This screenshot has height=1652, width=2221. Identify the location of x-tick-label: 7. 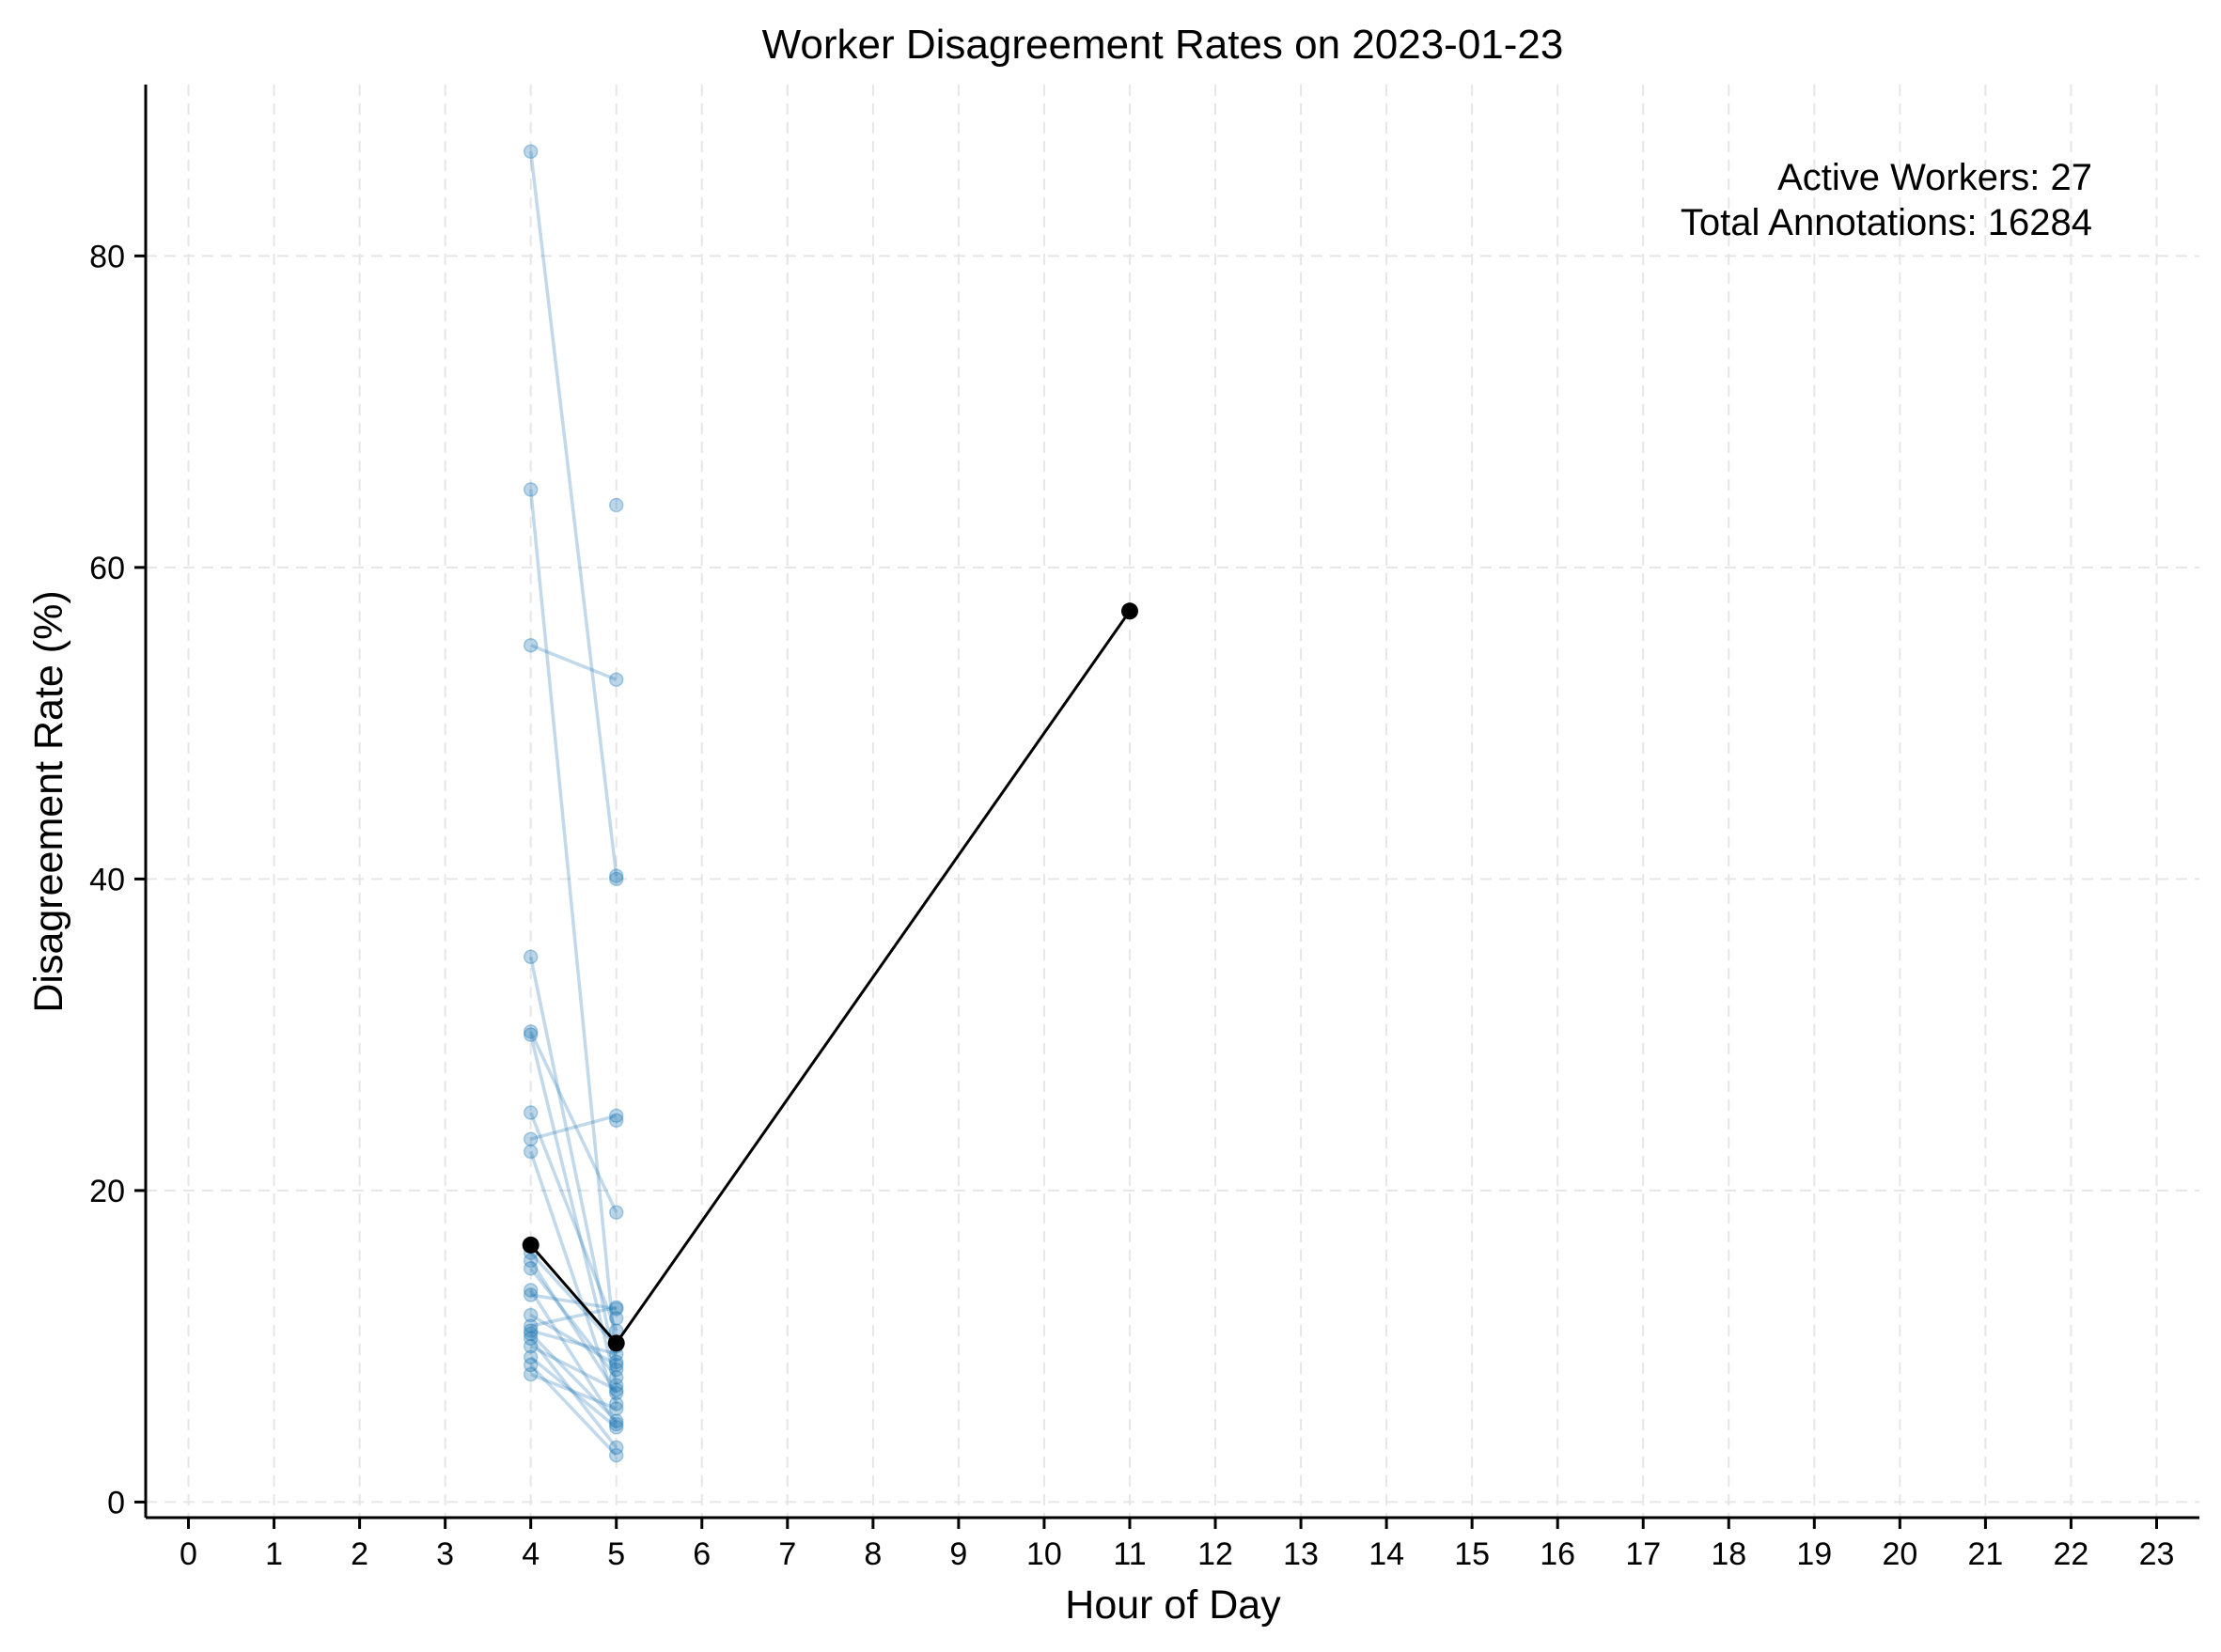
(787, 1554).